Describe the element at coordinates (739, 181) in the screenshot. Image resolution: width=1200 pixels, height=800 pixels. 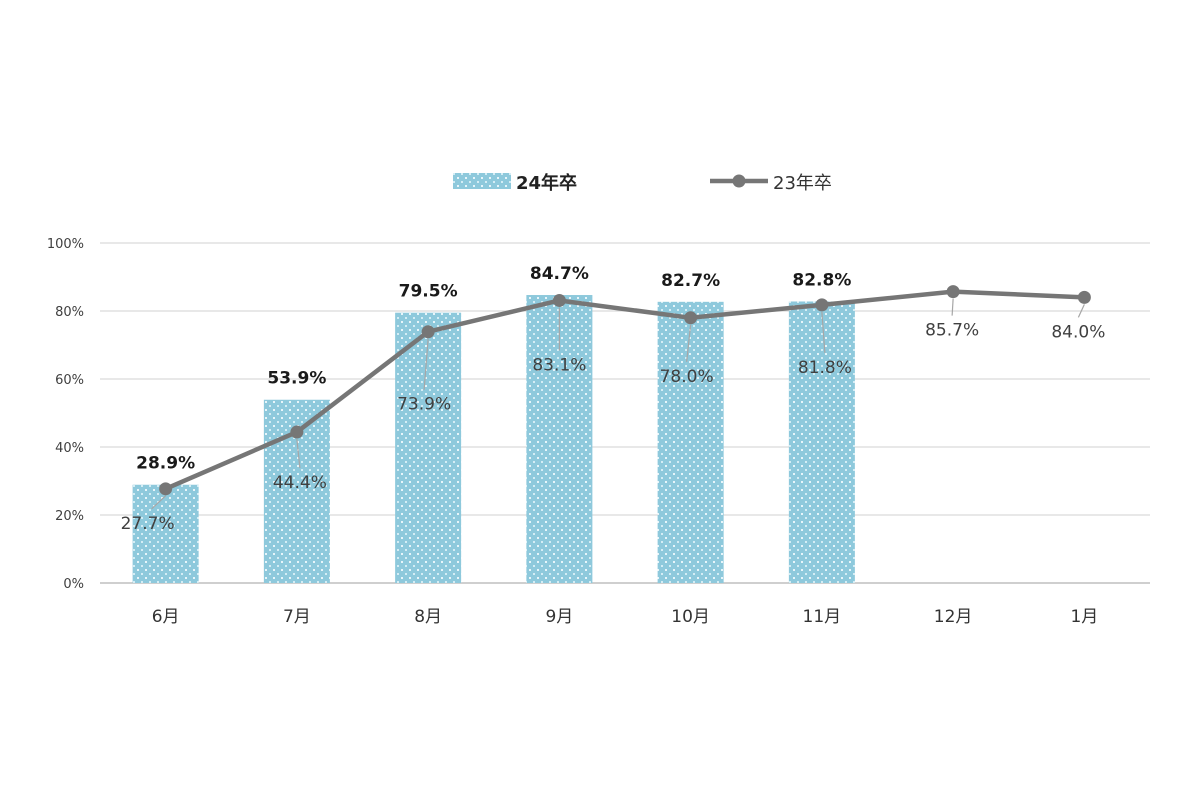
I see `legend-swatch-marker` at that location.